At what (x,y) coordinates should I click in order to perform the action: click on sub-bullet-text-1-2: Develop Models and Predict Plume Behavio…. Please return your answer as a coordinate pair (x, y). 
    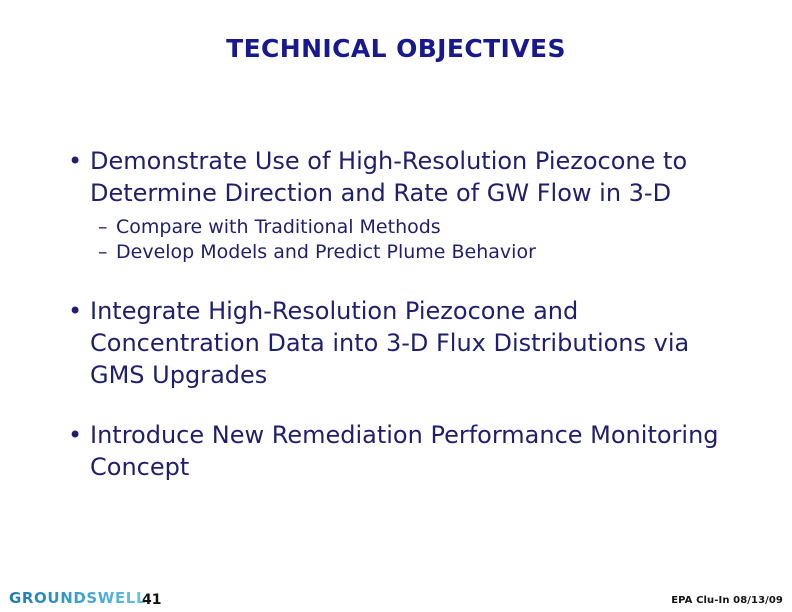
    Looking at the image, I should click on (326, 252).